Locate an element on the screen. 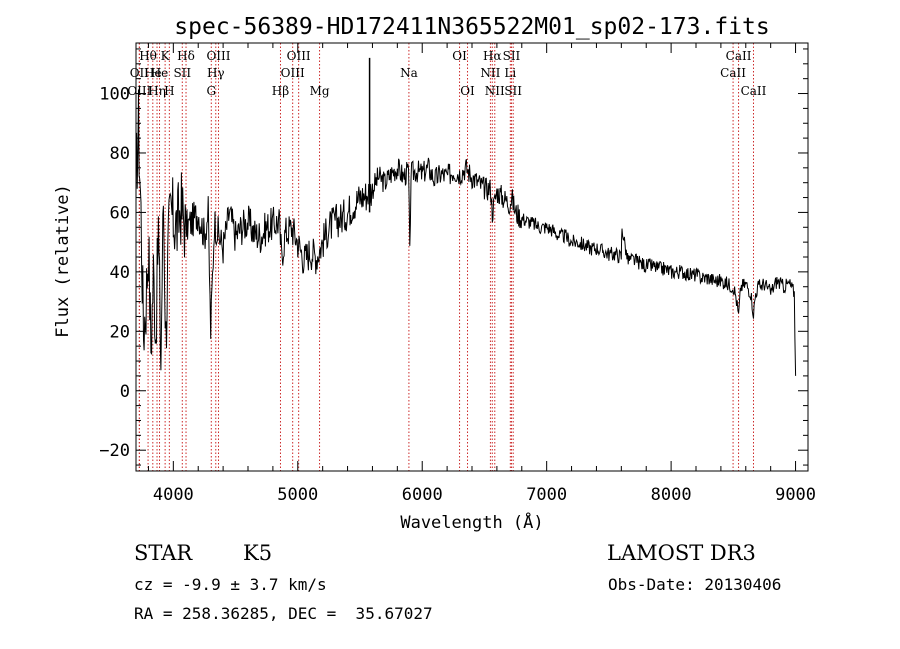 The height and width of the screenshot is (649, 900). y-tick-label: 100 is located at coordinates (114, 95).